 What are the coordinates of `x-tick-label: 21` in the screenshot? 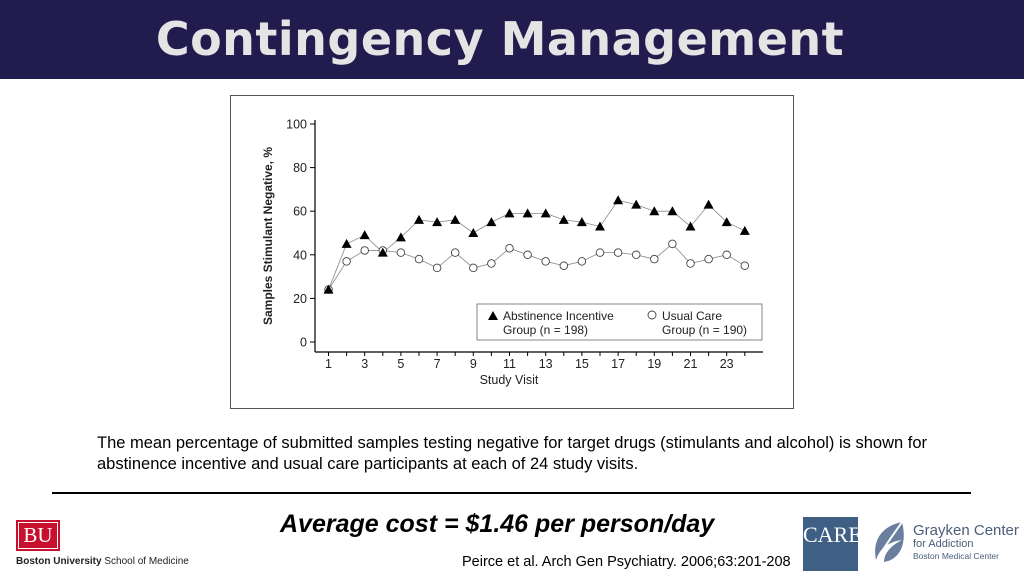 It's located at (691, 364).